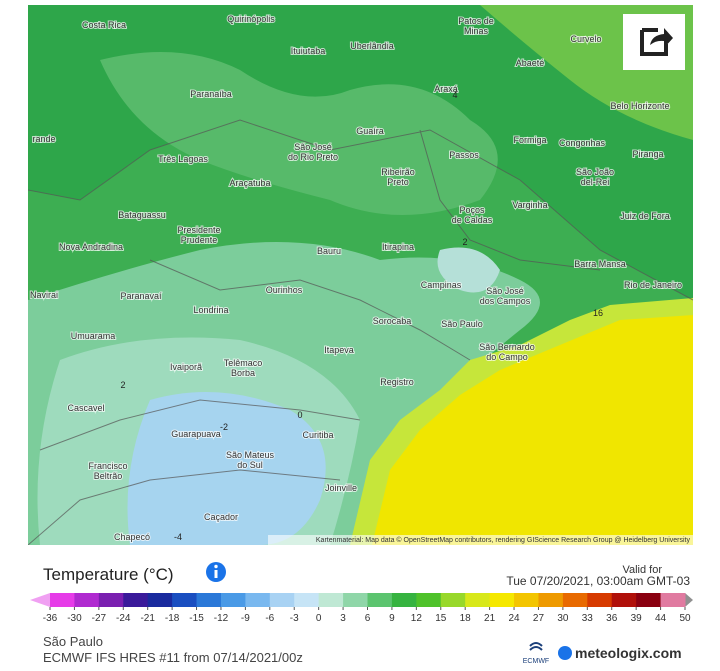 The height and width of the screenshot is (671, 720). Describe the element at coordinates (466, 618) in the screenshot. I see `colorbar-tick-label: 18` at that location.